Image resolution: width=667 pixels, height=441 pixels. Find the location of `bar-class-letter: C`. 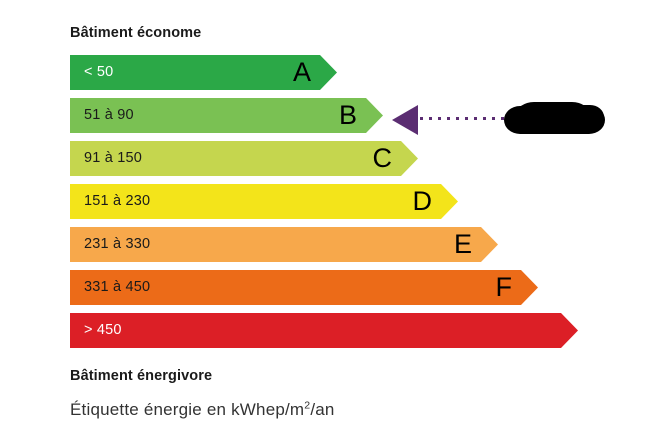

bar-class-letter: C is located at coordinates (382, 158).